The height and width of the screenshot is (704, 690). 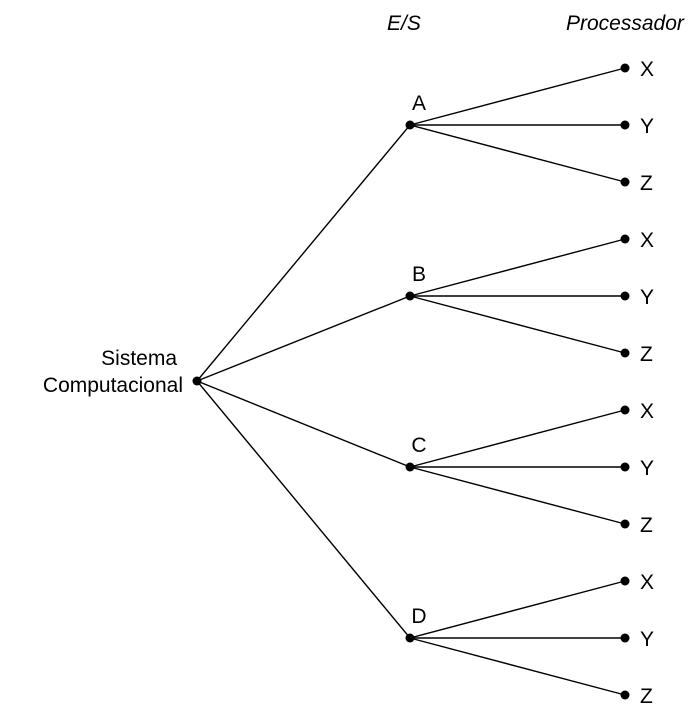 I want to click on edge-a-z, so click(x=517, y=153).